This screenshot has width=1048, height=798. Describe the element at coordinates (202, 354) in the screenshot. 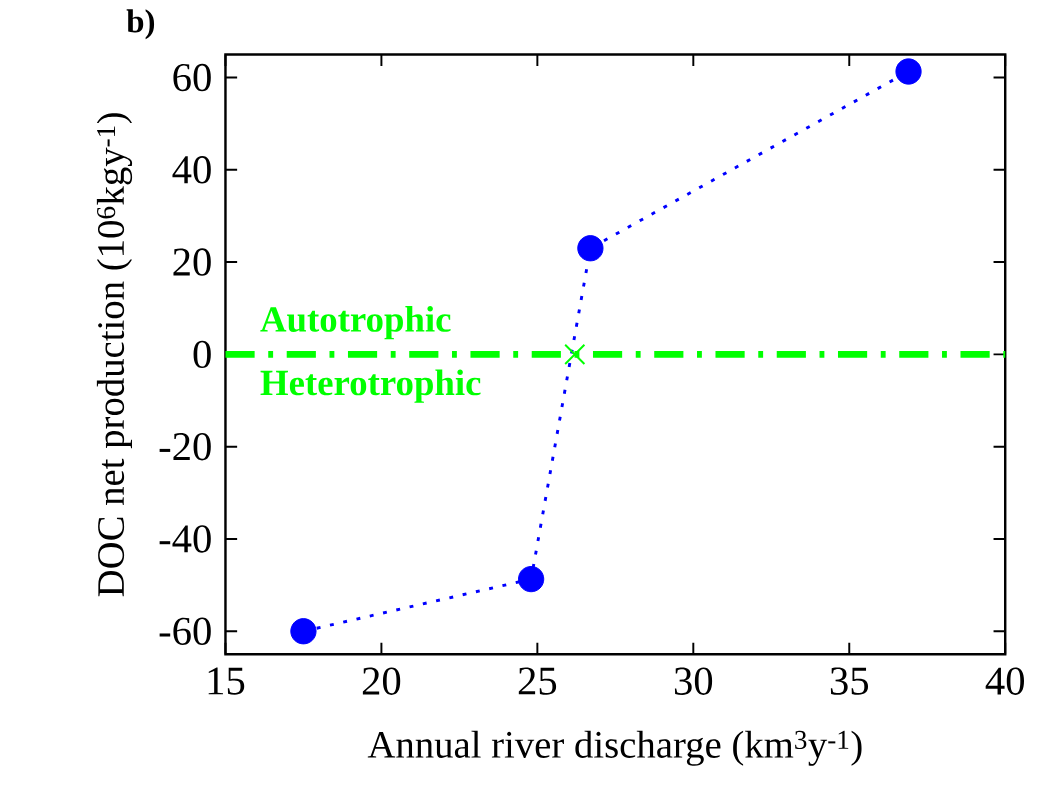

I see `y-tick-label: 0` at that location.